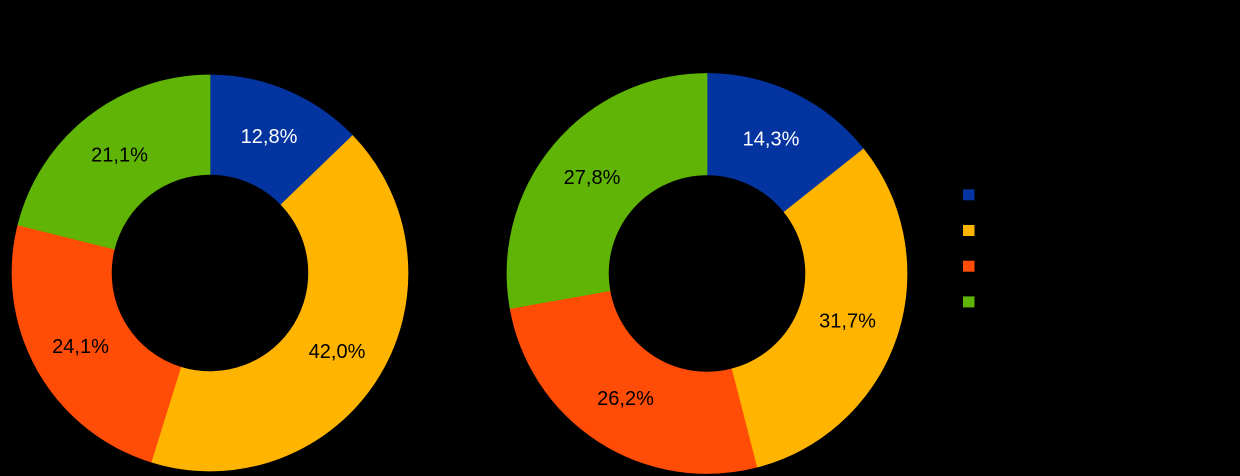 The image size is (1240, 476). Describe the element at coordinates (847, 322) in the screenshot. I see `svg-text: 31,7%` at that location.